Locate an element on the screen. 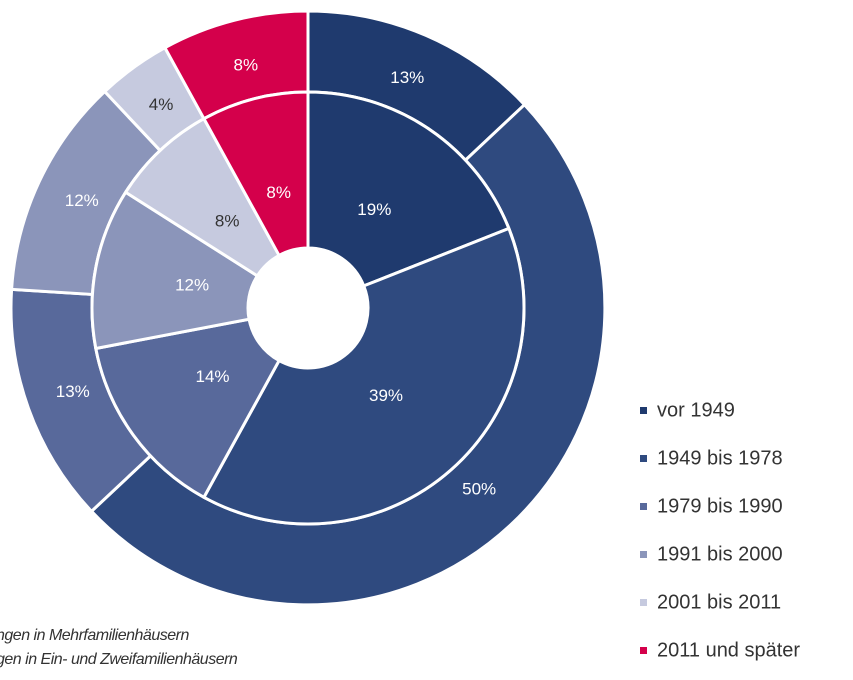 The height and width of the screenshot is (680, 853). data-label: 4% is located at coordinates (161, 104).